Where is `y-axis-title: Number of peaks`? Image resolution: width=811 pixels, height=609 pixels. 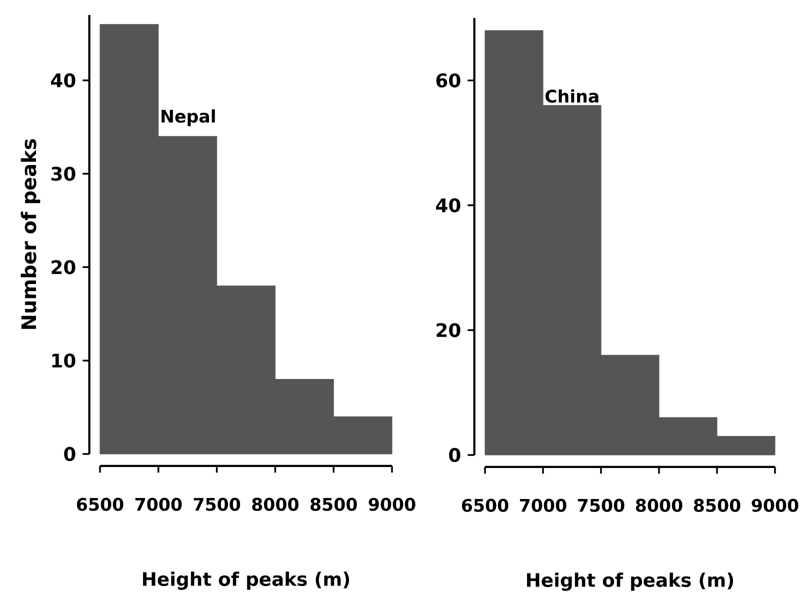
y-axis-title: Number of peaks is located at coordinates (30, 234).